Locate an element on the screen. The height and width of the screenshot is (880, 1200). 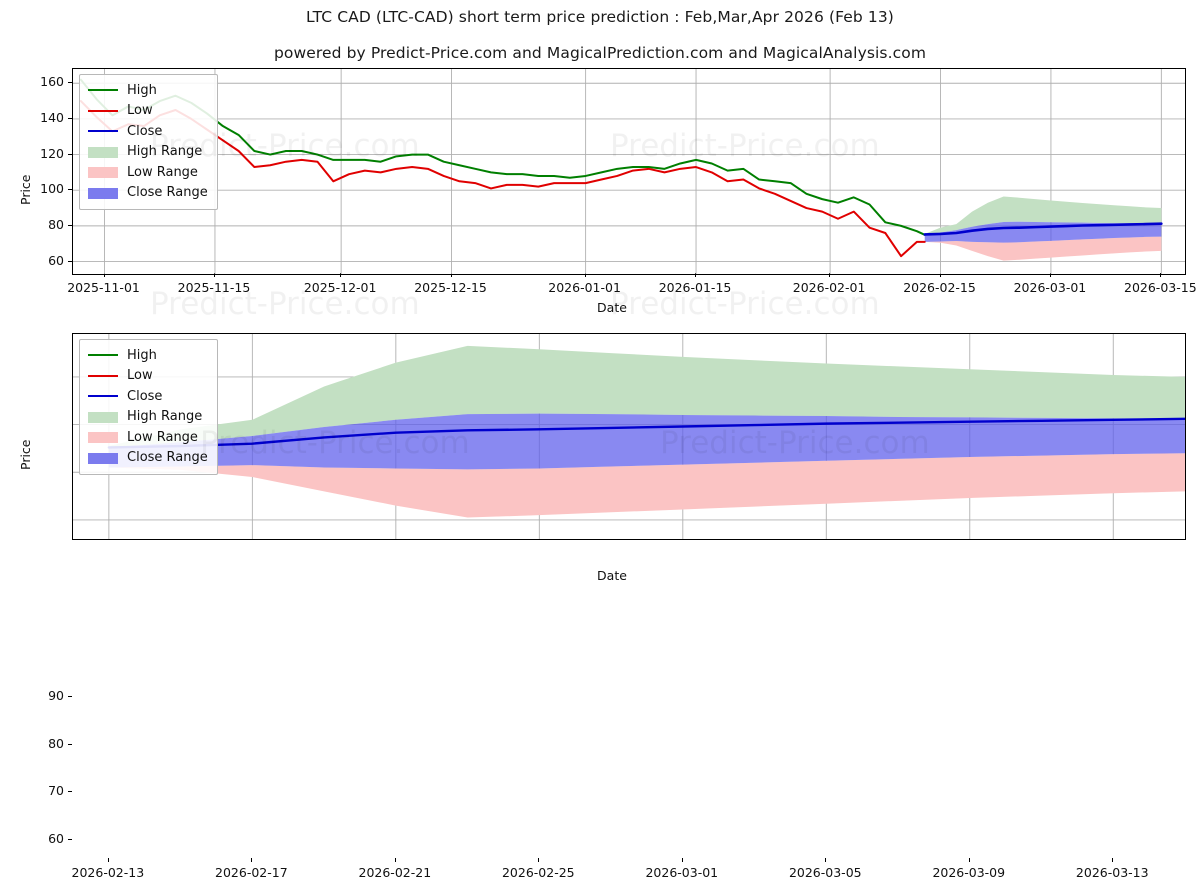
bottom-chart-x-tick-label: 2026-02-25 is located at coordinates (538, 872).